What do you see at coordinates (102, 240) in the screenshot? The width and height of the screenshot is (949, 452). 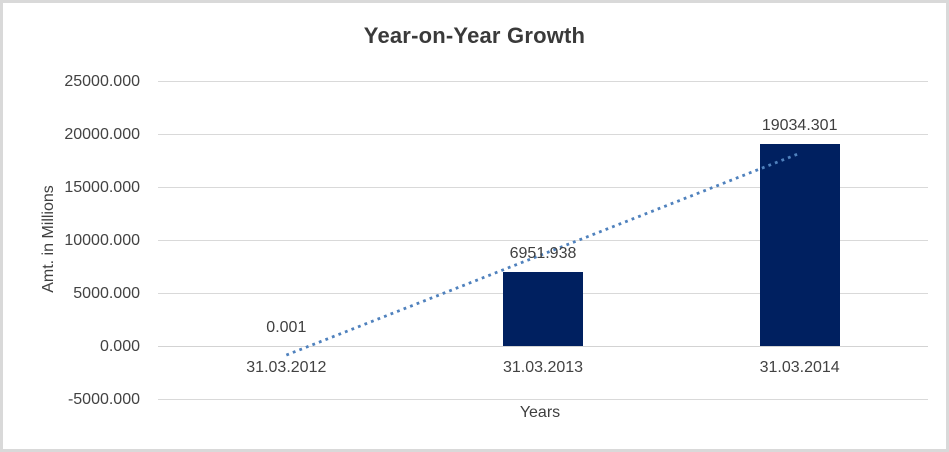 I see `y-tick-label: 10000.000` at bounding box center [102, 240].